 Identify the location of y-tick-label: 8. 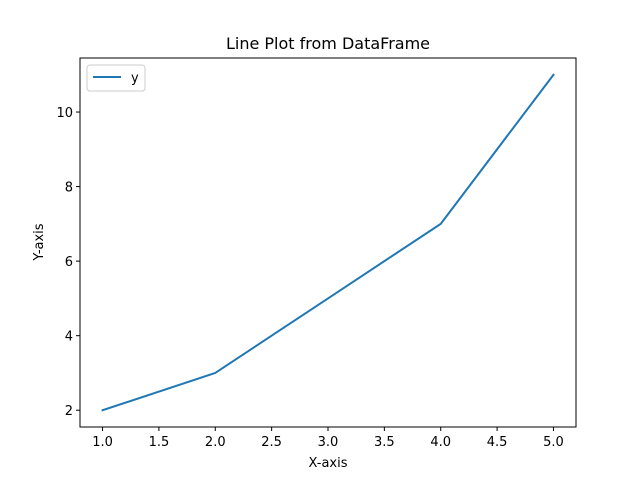
(69, 188).